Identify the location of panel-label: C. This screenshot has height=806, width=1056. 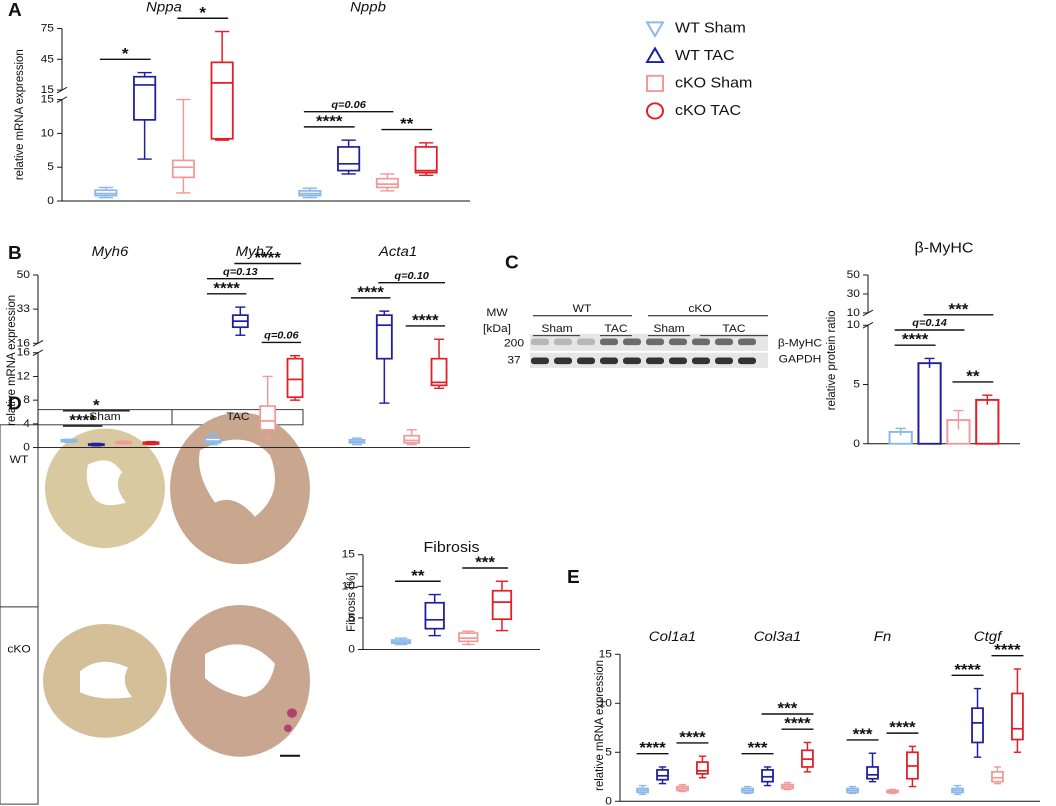
(512, 262).